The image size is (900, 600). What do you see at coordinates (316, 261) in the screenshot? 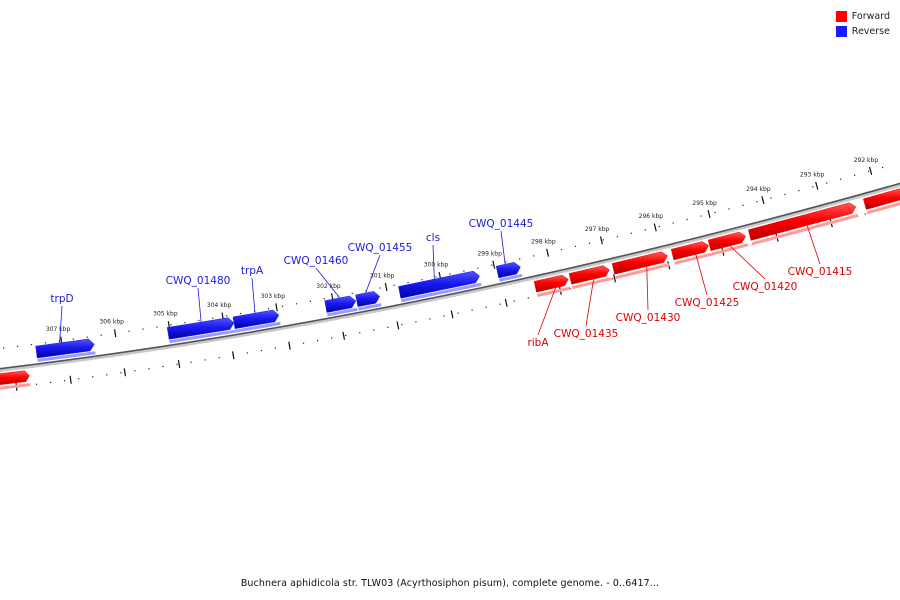
I see `gene-label: CWQ_01460` at bounding box center [316, 261].